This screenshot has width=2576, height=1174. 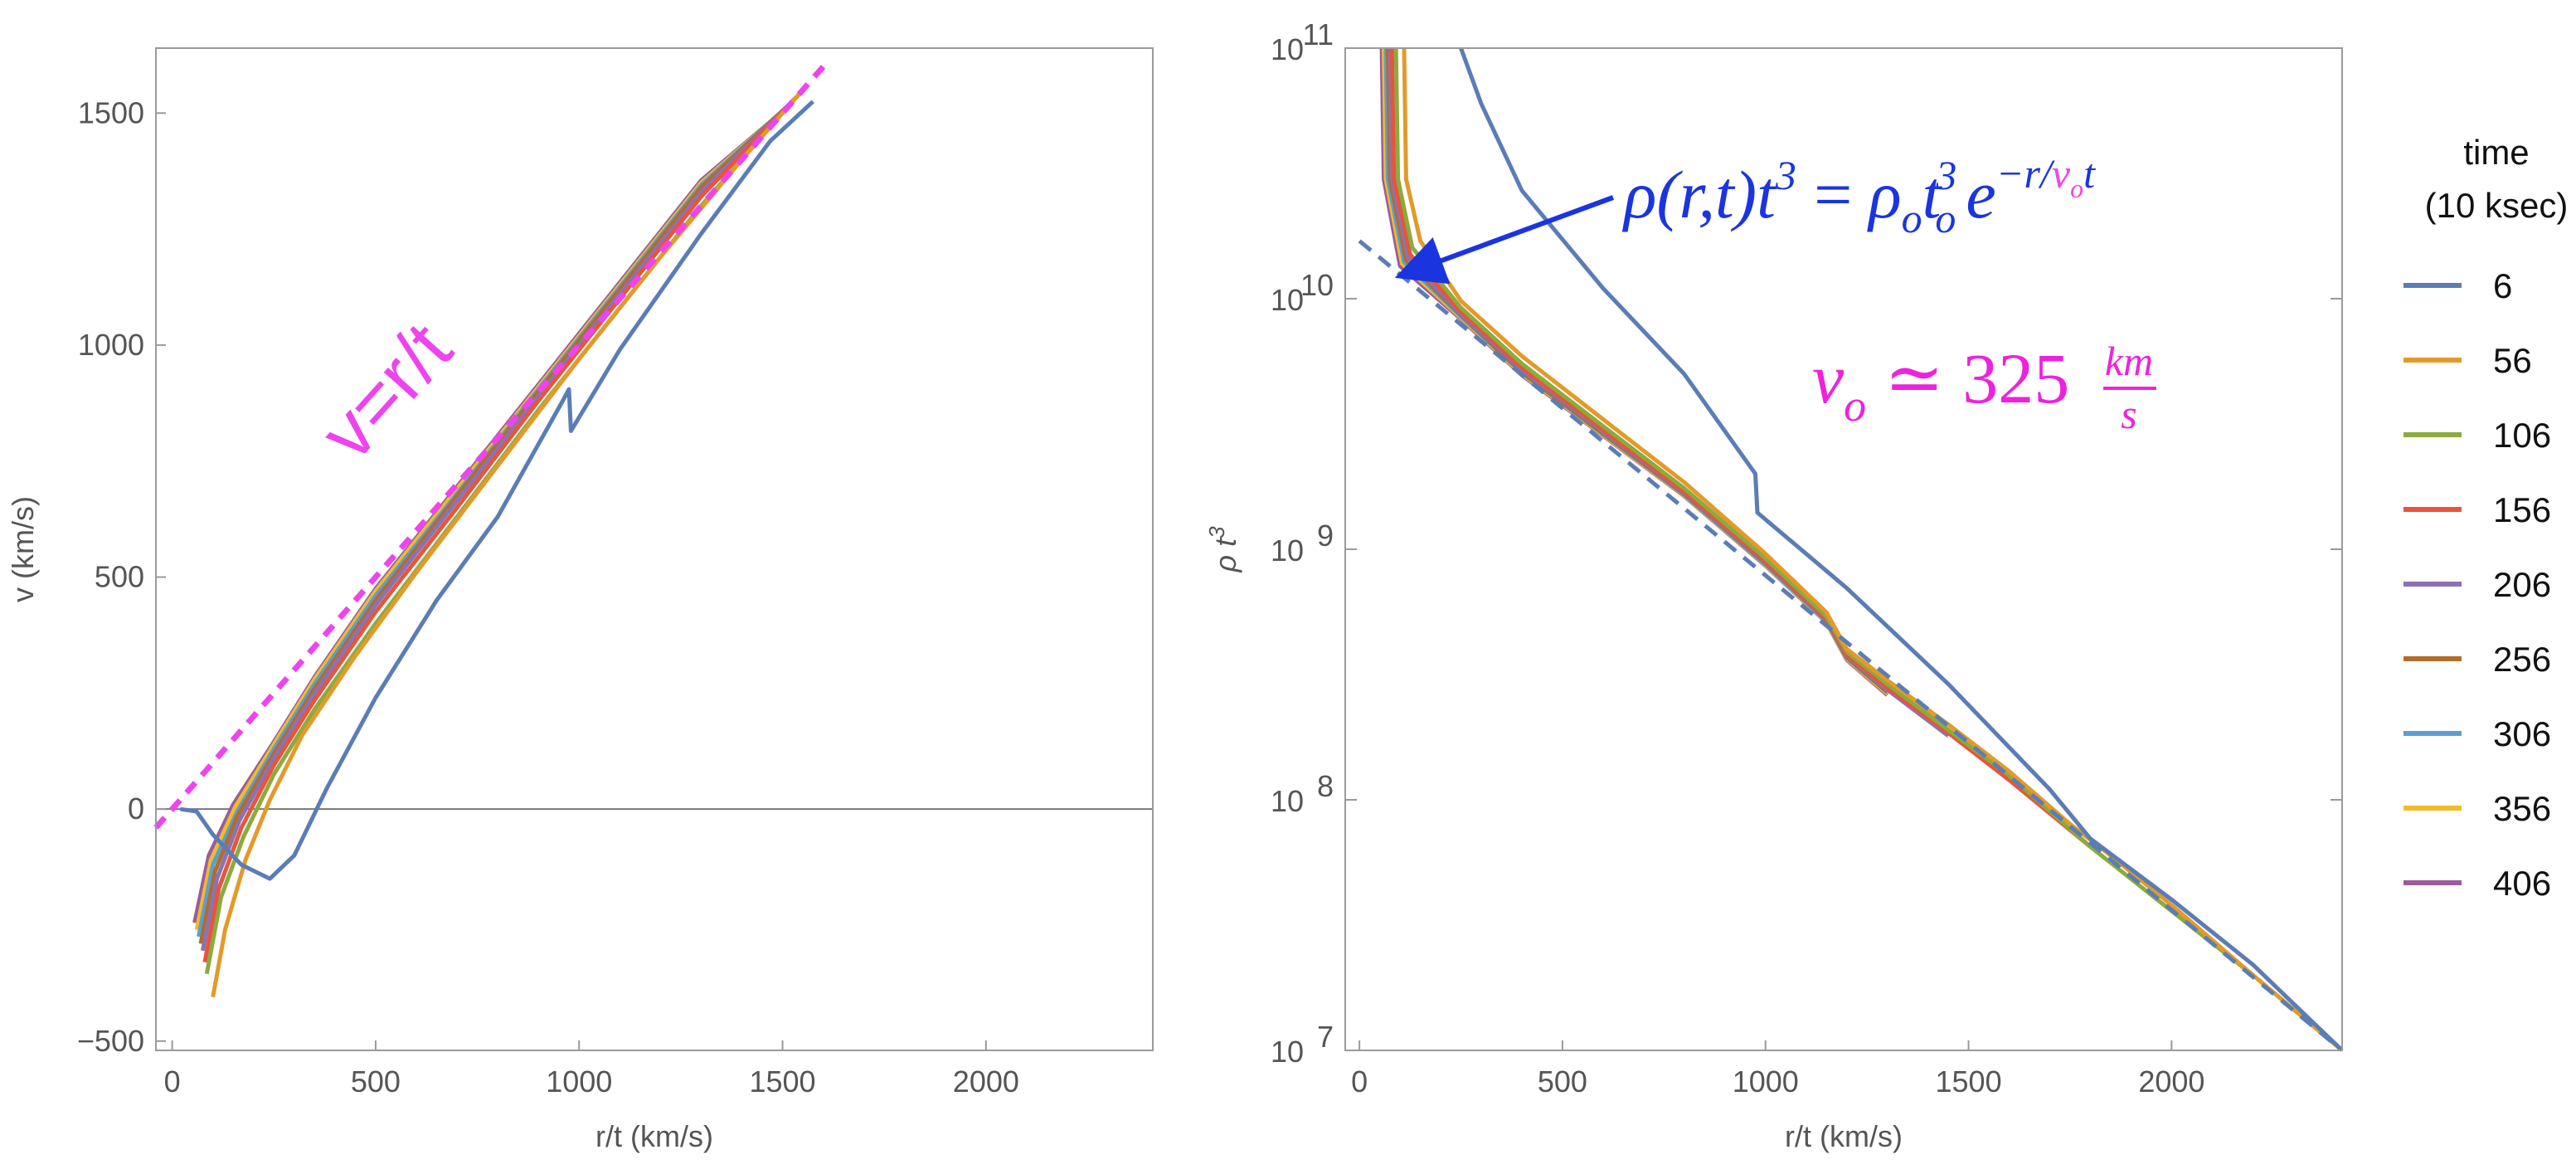 What do you see at coordinates (1216, 532) in the screenshot?
I see `right-y-axis-label-exponent: 3` at bounding box center [1216, 532].